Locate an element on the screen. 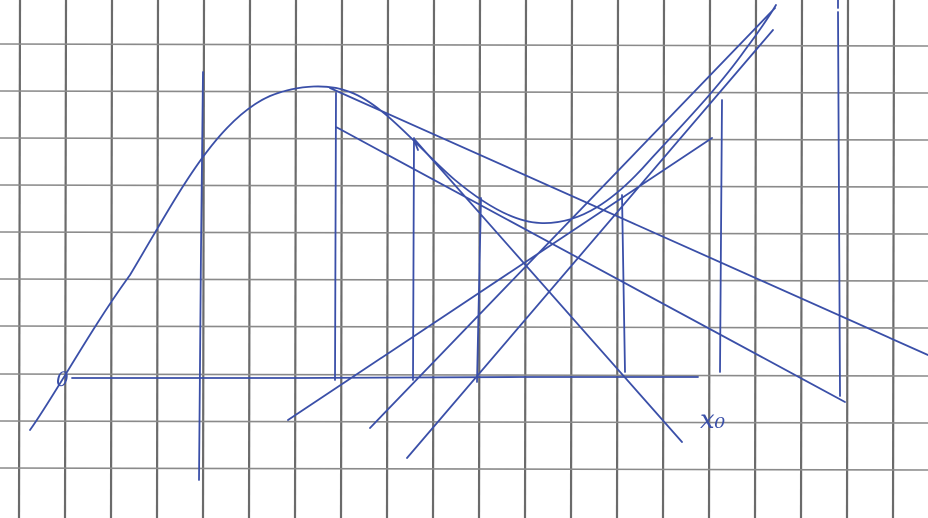  vertical-line-2-tick is located at coordinates (416, 145).